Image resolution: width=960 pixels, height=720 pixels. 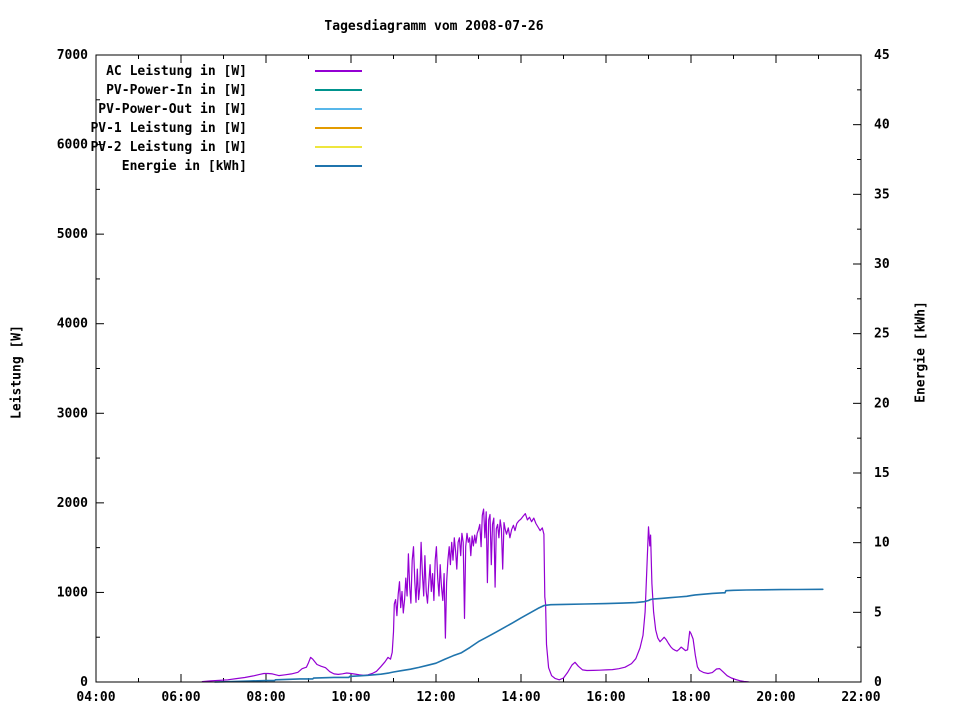 I want to click on y-right-tick-label: 10, so click(x=882, y=543).